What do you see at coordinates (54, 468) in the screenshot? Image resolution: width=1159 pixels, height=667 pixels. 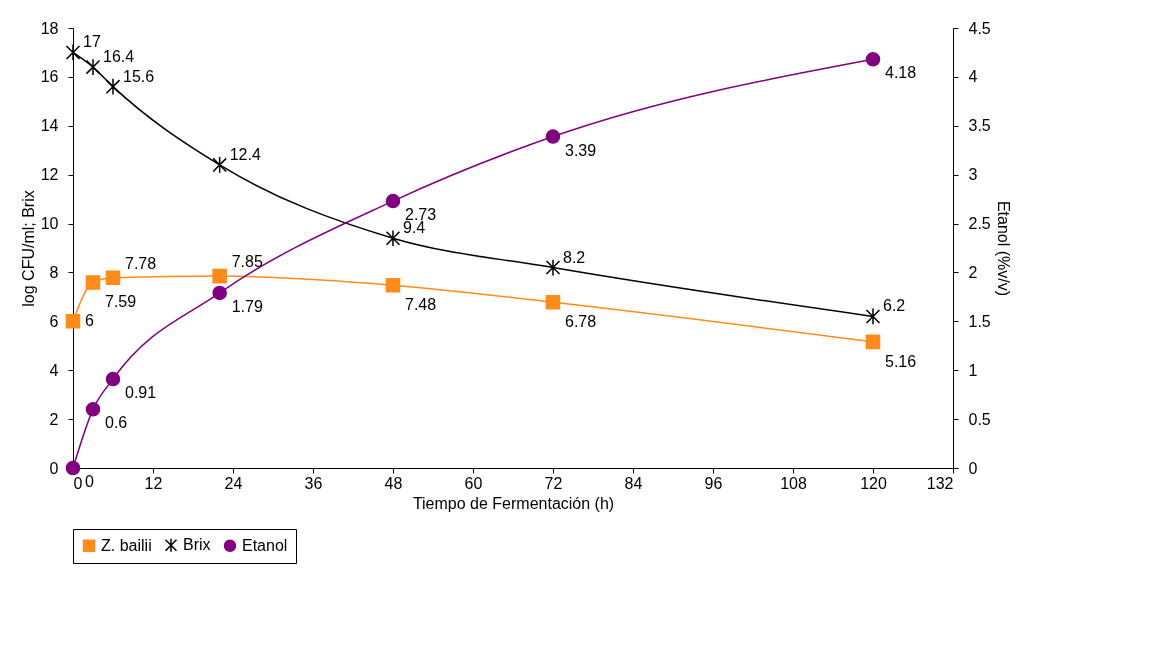 I see `y-tick-label: 0` at bounding box center [54, 468].